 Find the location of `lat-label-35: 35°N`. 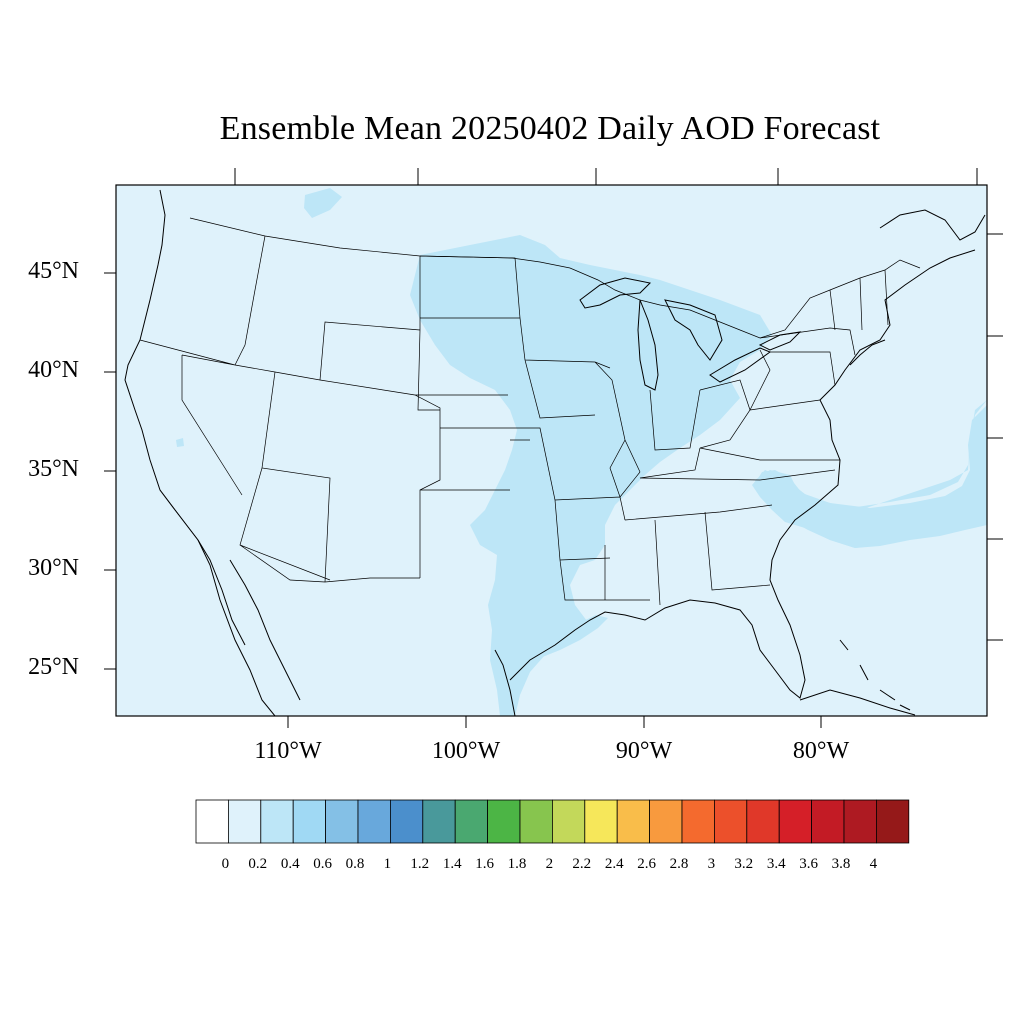

lat-label-35: 35°N is located at coordinates (53, 469).